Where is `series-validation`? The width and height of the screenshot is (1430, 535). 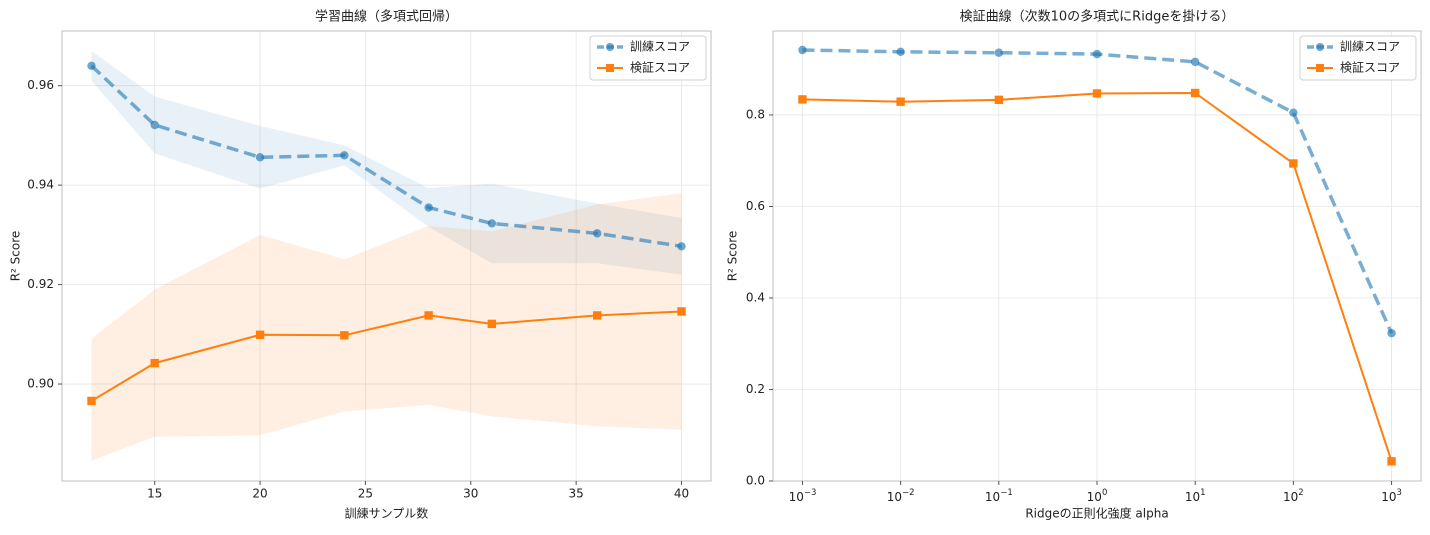 series-validation is located at coordinates (386, 356).